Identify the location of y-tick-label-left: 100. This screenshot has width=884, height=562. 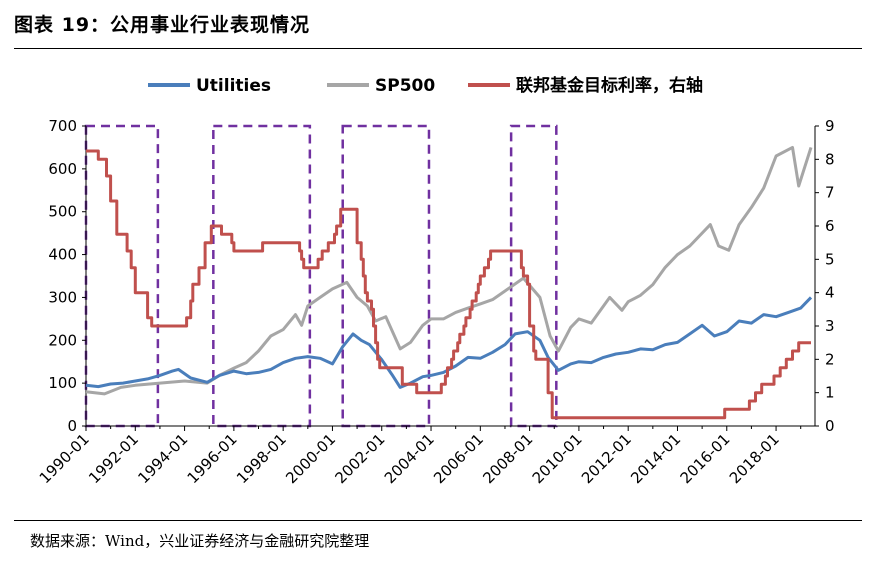
(62, 383).